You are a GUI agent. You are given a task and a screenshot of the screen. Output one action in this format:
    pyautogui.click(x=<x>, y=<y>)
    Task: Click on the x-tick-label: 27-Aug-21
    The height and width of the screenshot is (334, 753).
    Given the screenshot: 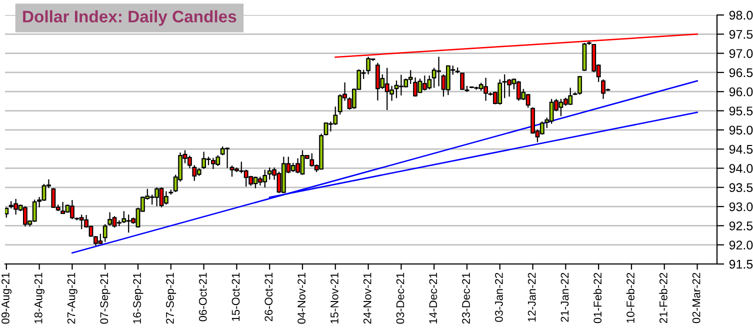 What is the action you would take?
    pyautogui.click(x=72, y=298)
    